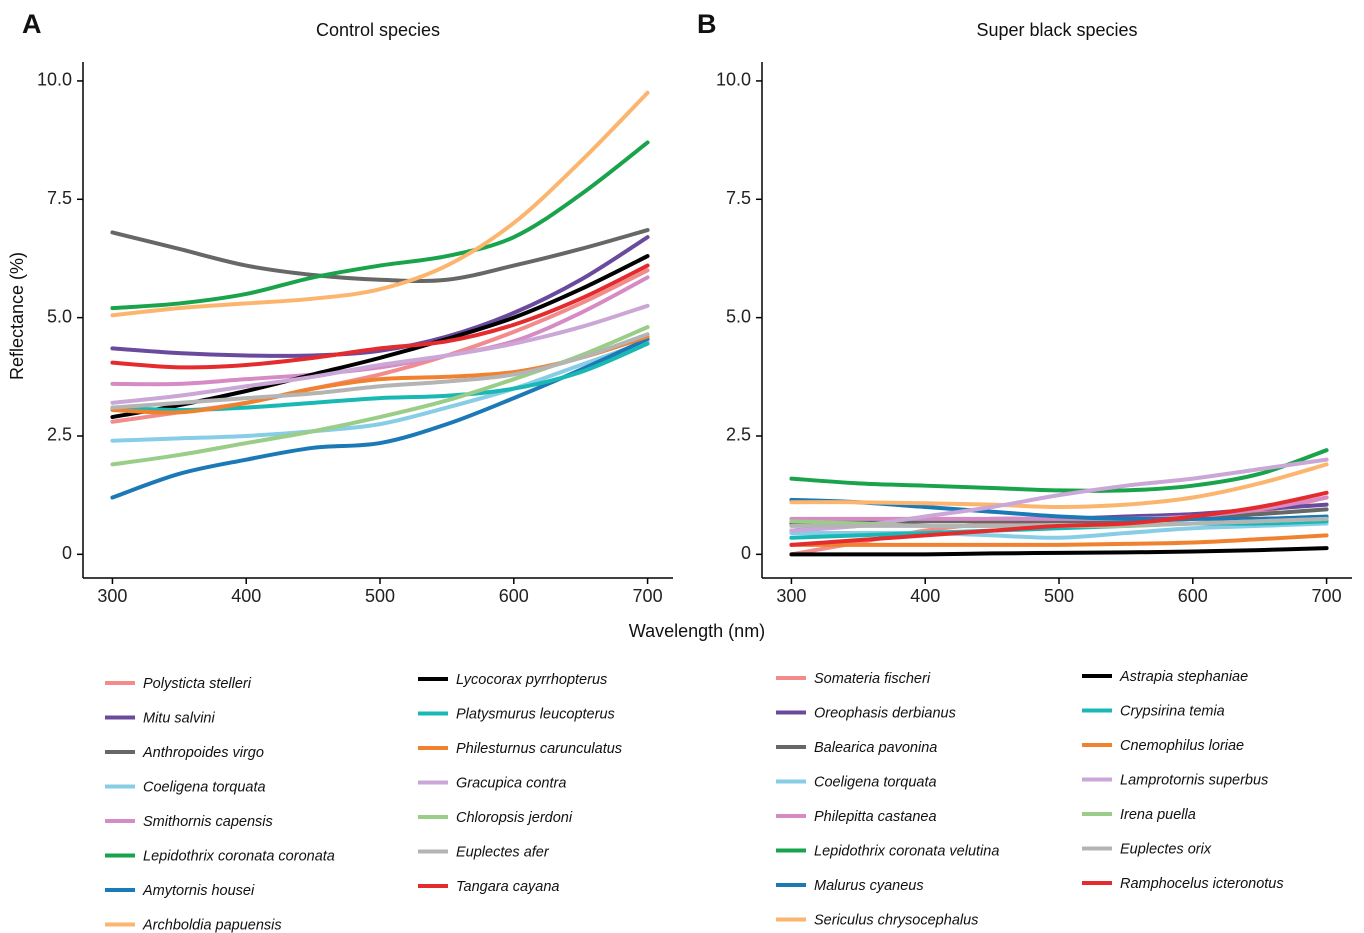 This screenshot has width=1364, height=933. I want to click on legend-label: Malurus cyaneus, so click(869, 886).